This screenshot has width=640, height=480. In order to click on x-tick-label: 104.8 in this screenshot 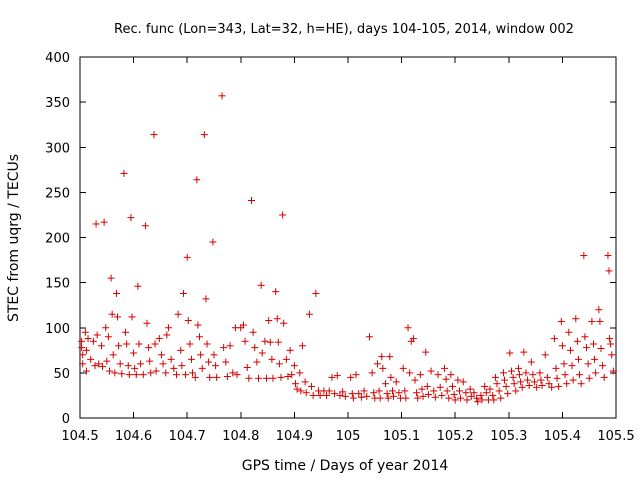, I will do `click(240, 436)`.